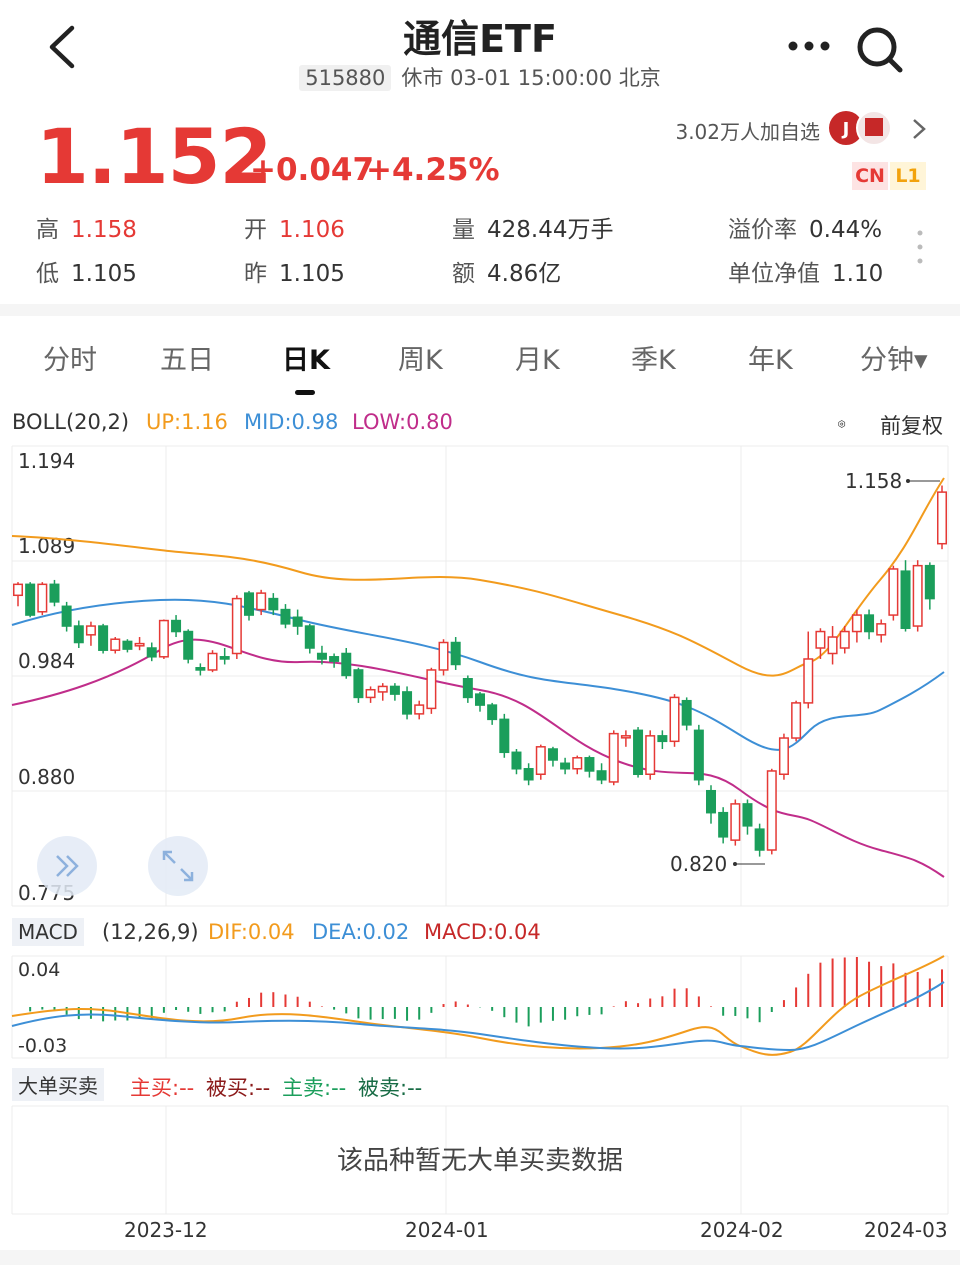 Image resolution: width=960 pixels, height=1265 pixels. Describe the element at coordinates (911, 426) in the screenshot. I see `adjust-mode: 前复权` at that location.